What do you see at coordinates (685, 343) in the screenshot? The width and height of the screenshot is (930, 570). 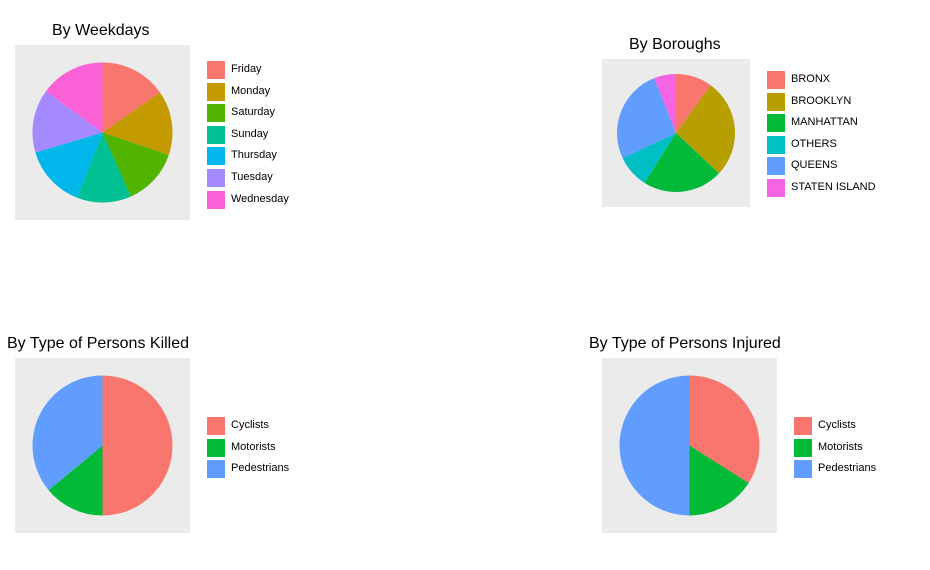 I see `chart-title: By Type of Persons Injured` at bounding box center [685, 343].